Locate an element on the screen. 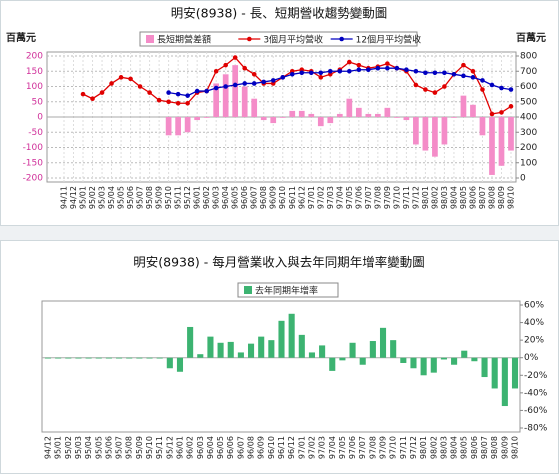  x-tick-label: 96/05 is located at coordinates (235, 197).